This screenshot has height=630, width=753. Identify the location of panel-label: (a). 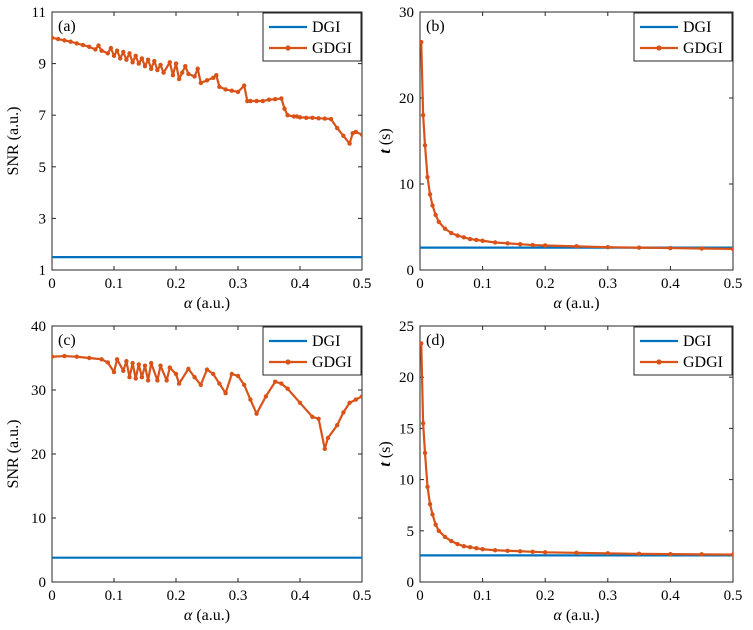
(67, 26).